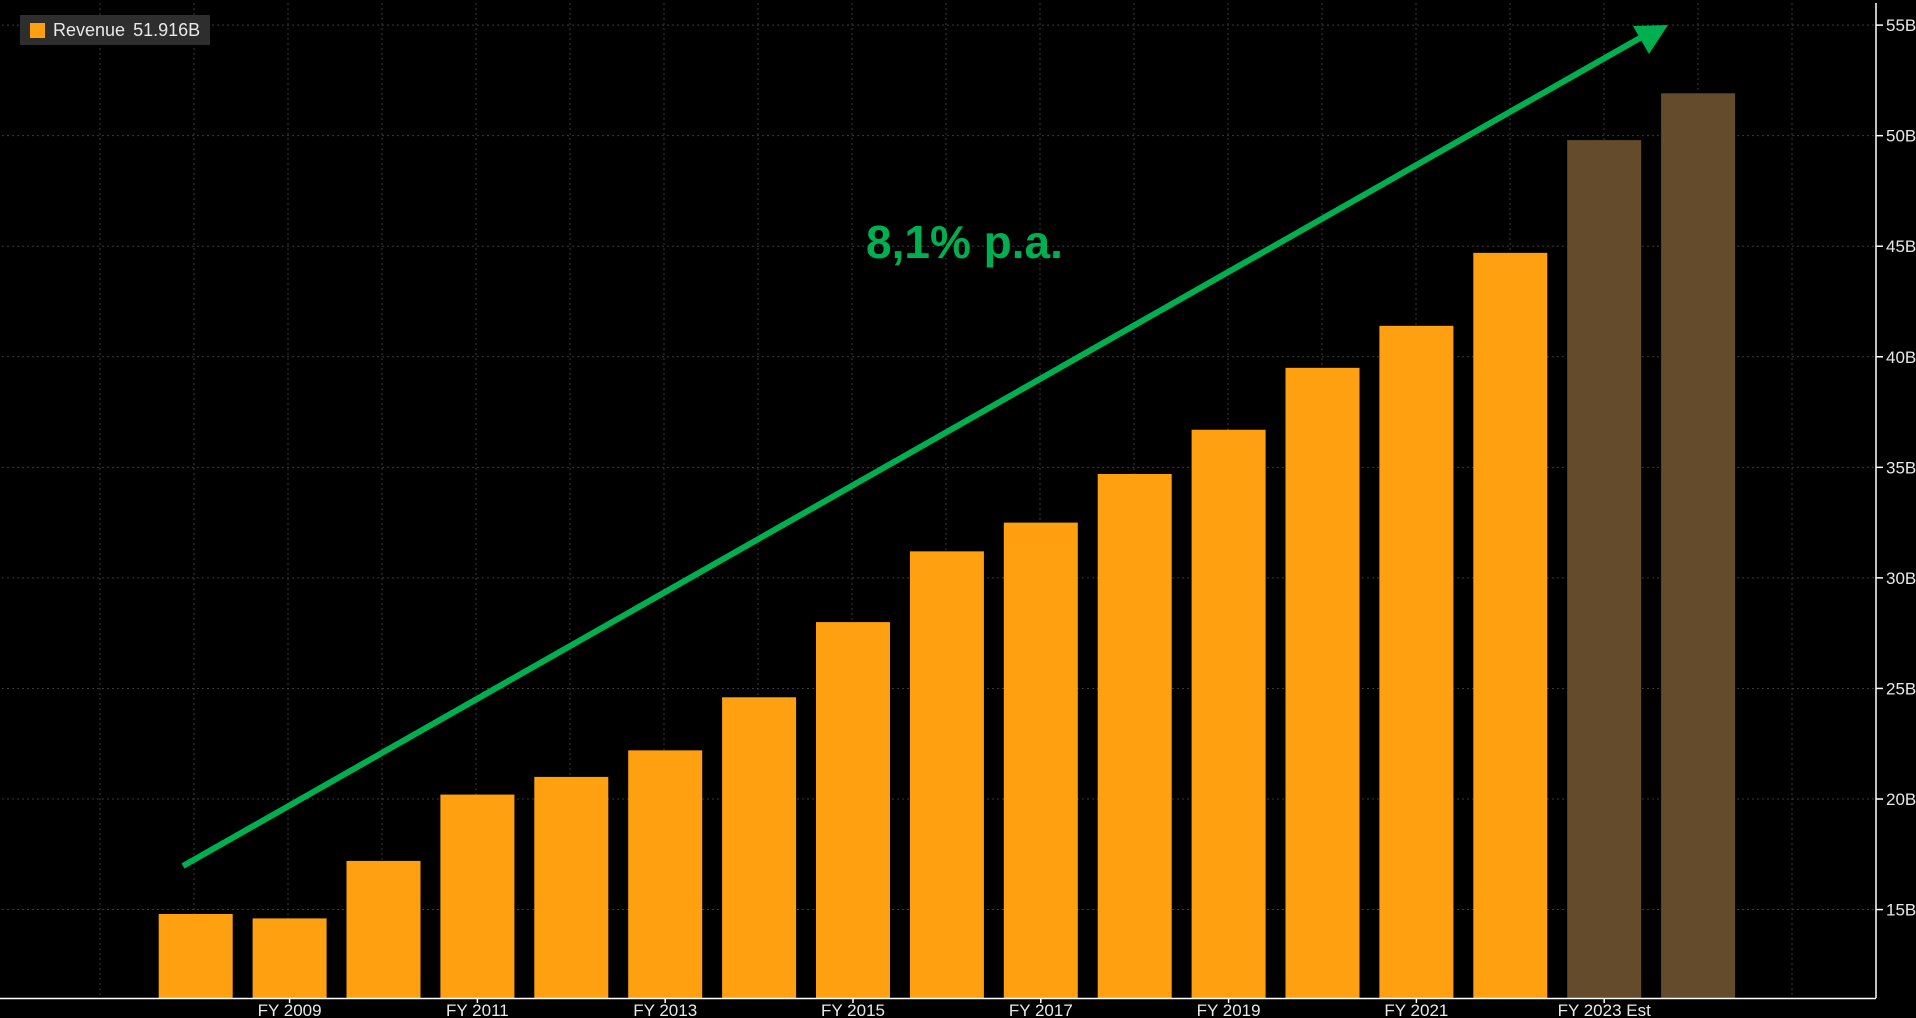 This screenshot has height=1018, width=1916. Describe the element at coordinates (1901, 136) in the screenshot. I see `y-tick-label: 50B` at that location.